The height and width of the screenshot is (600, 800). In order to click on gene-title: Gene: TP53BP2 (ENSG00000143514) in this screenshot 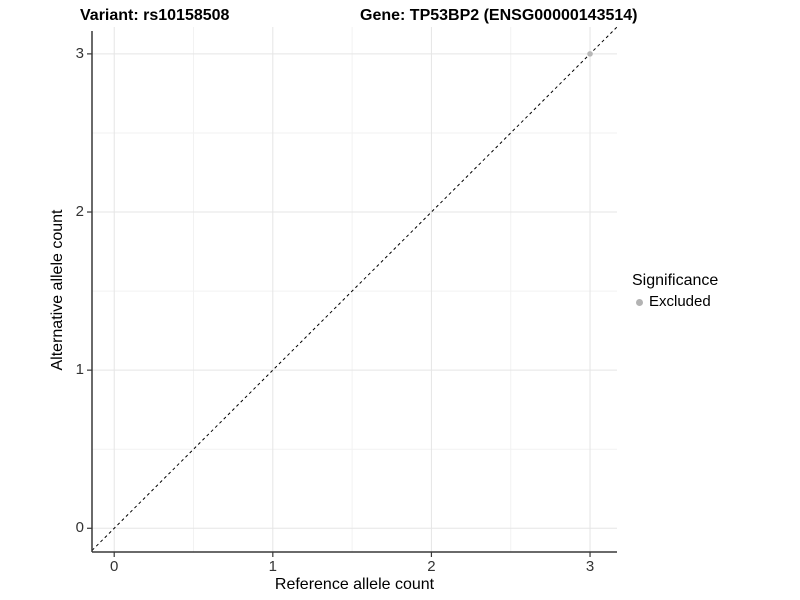, I will do `click(499, 15)`.